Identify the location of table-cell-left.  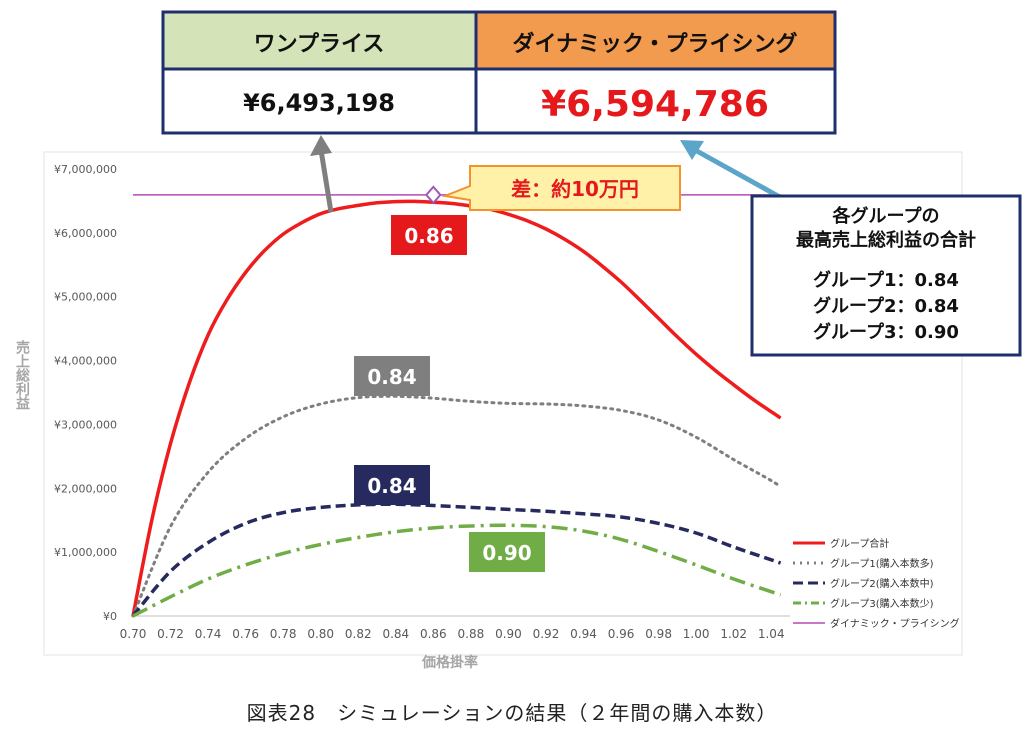
(319, 101).